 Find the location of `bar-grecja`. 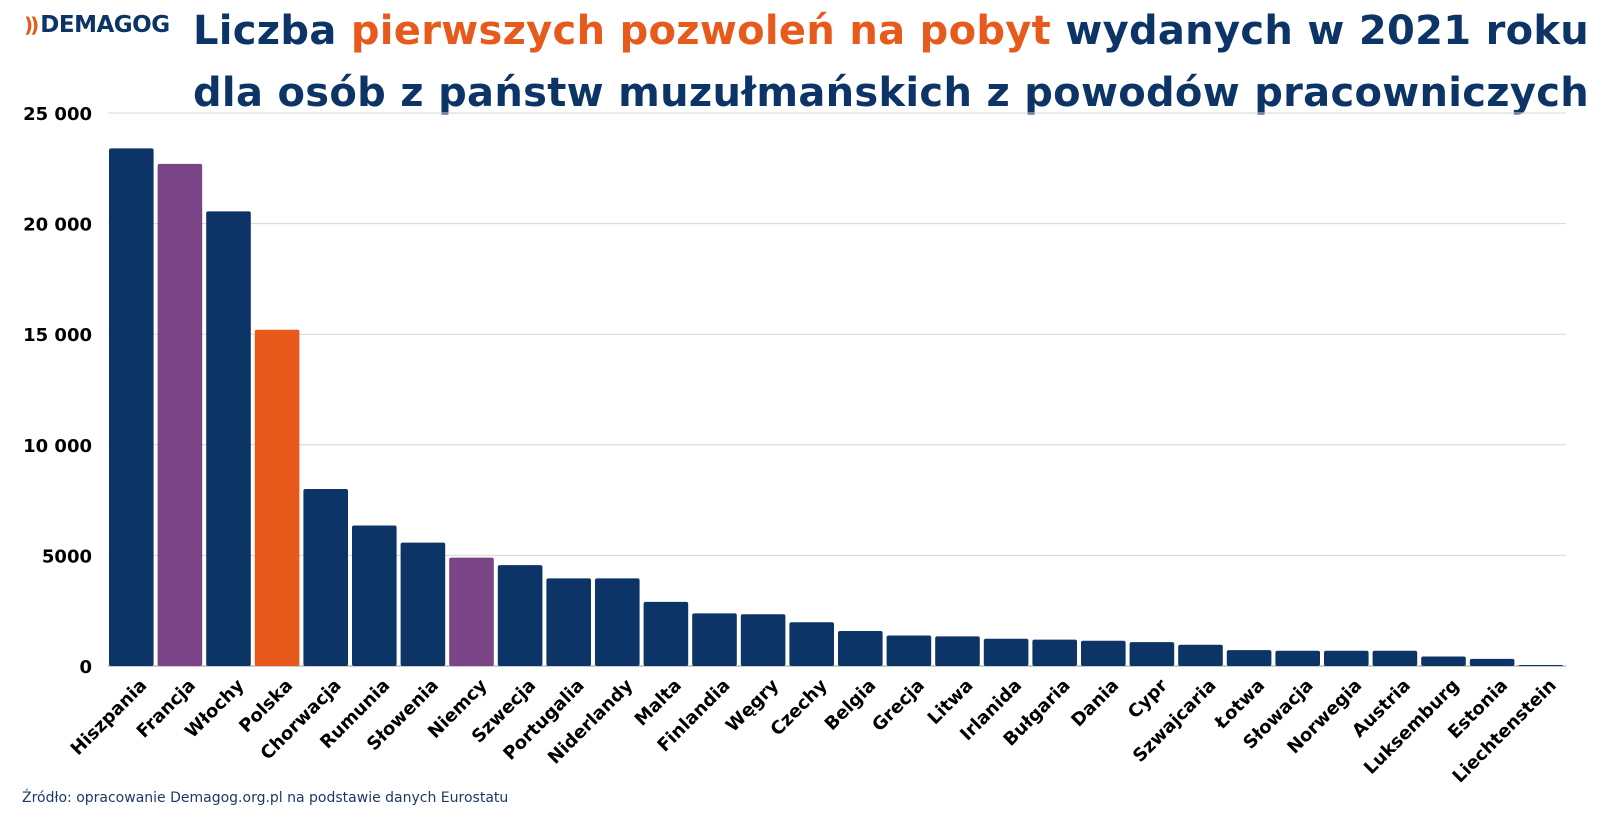

bar-grecja is located at coordinates (909, 650).